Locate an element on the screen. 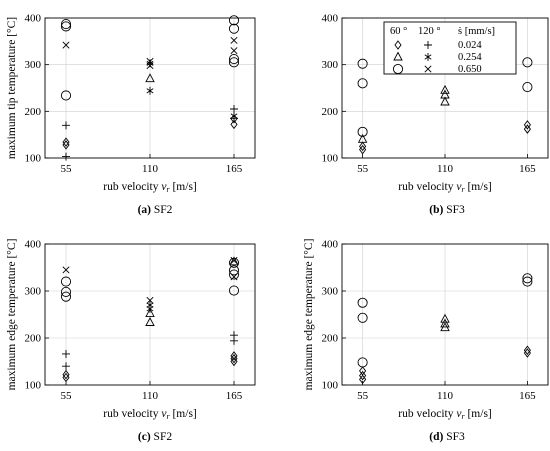 This screenshot has width=550, height=451. y-axis-label: maximum tip temperature [°C] is located at coordinates (12, 88).